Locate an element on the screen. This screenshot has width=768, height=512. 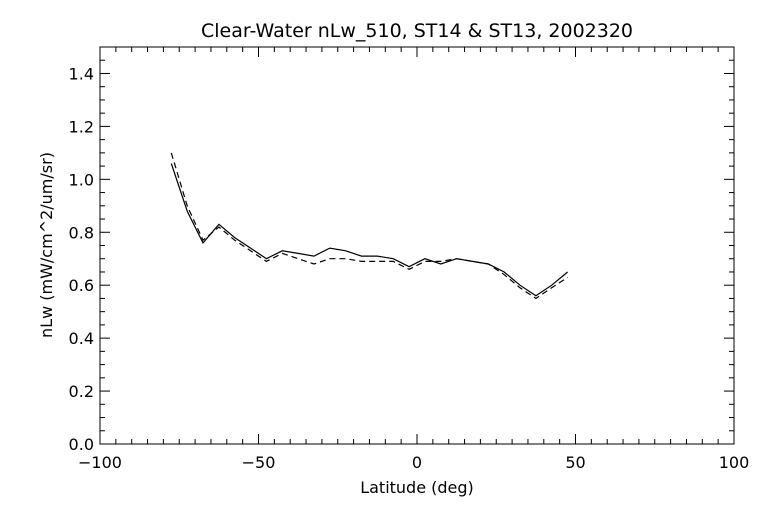
y-tick-label: 0.2 is located at coordinates (81, 391).